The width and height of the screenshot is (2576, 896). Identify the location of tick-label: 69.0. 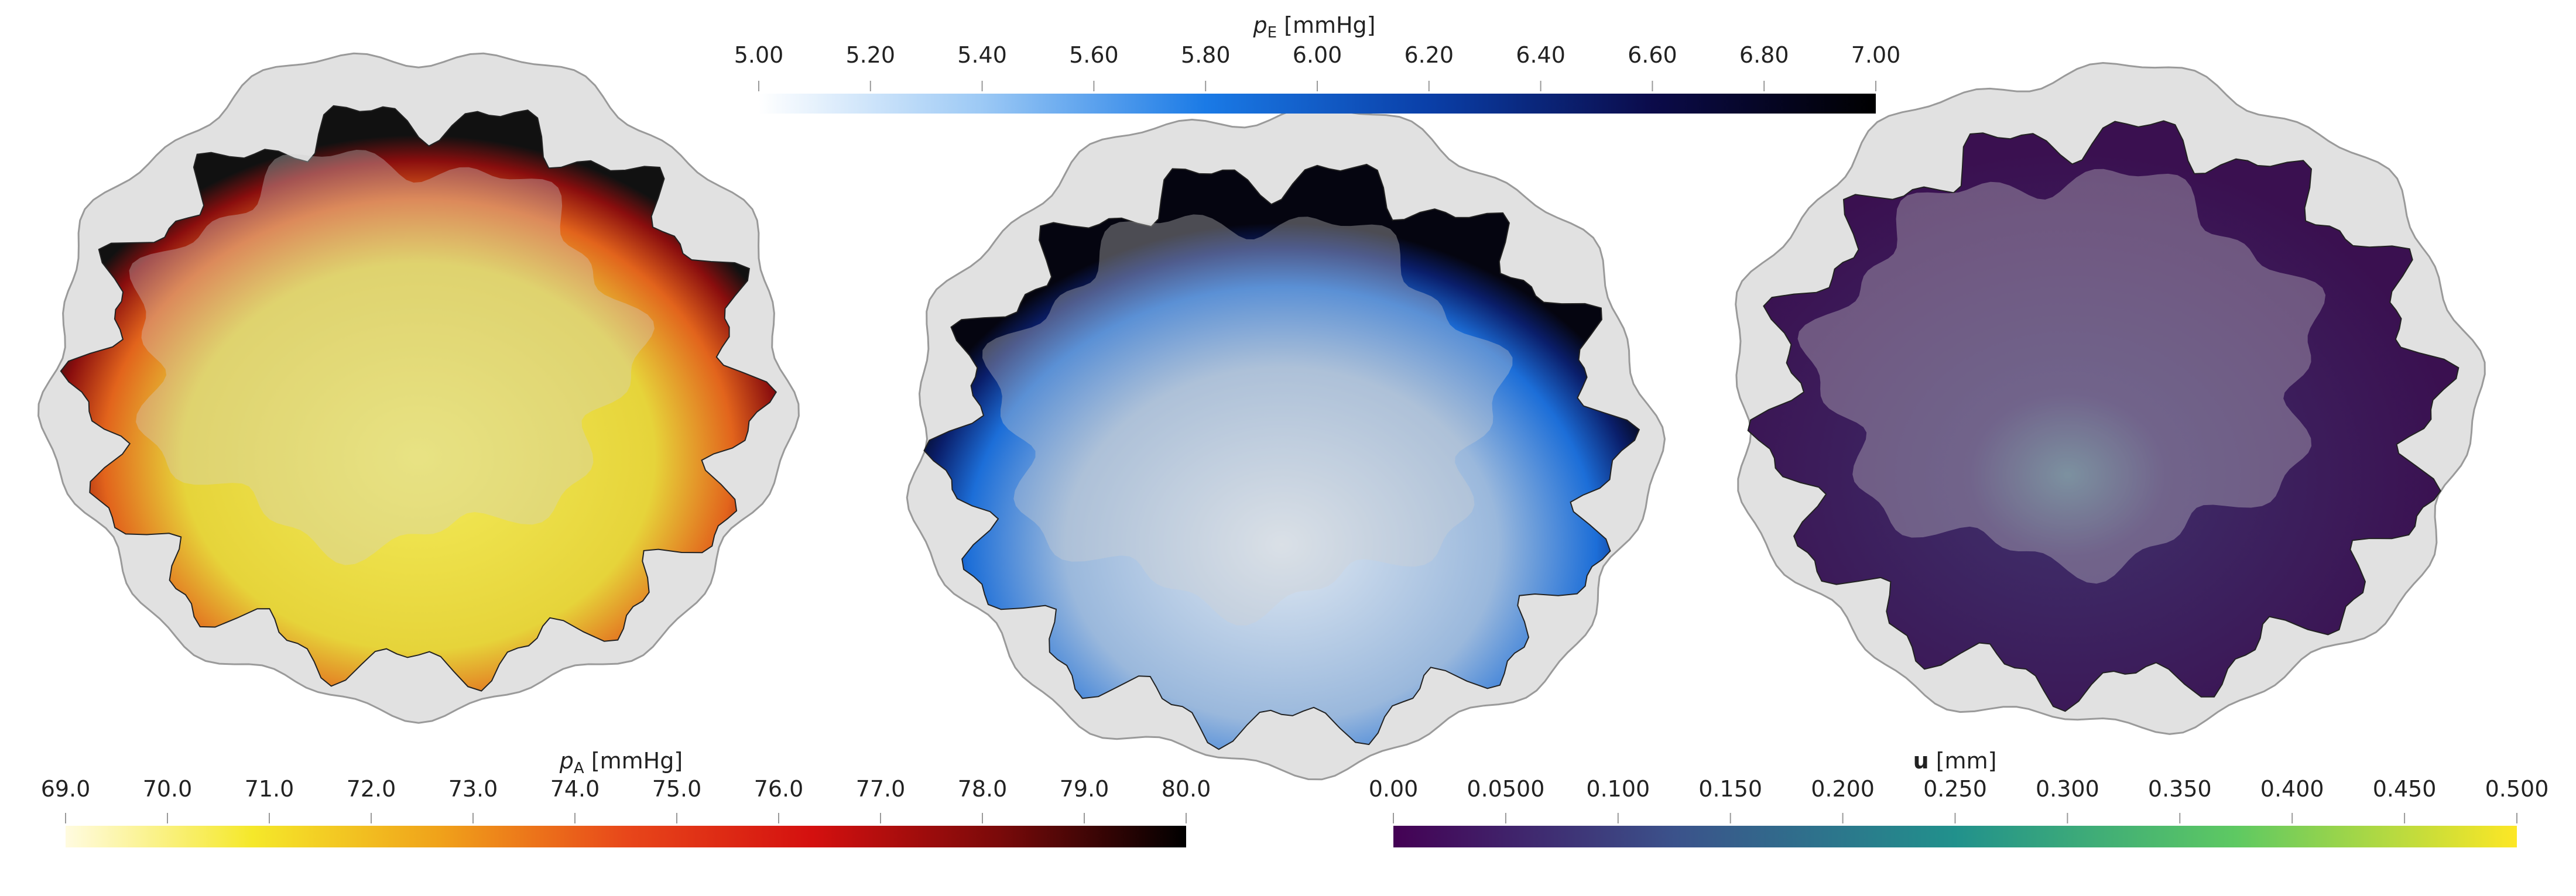
(66, 789).